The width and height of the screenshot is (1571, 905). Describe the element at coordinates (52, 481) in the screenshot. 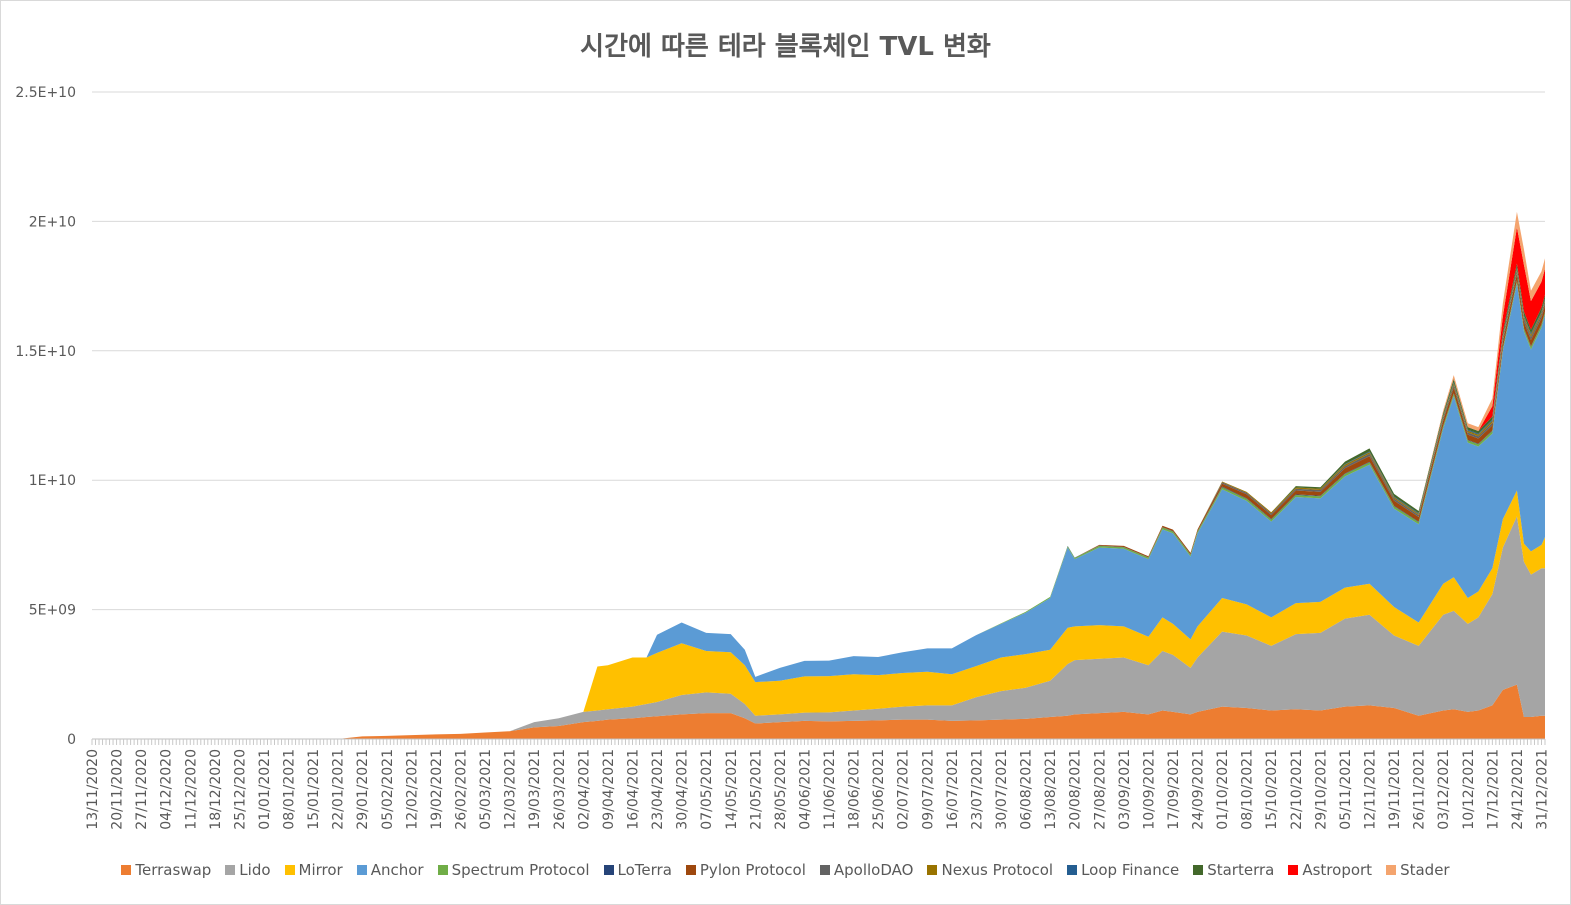

I see `y-tick-label: 1E+10` at that location.